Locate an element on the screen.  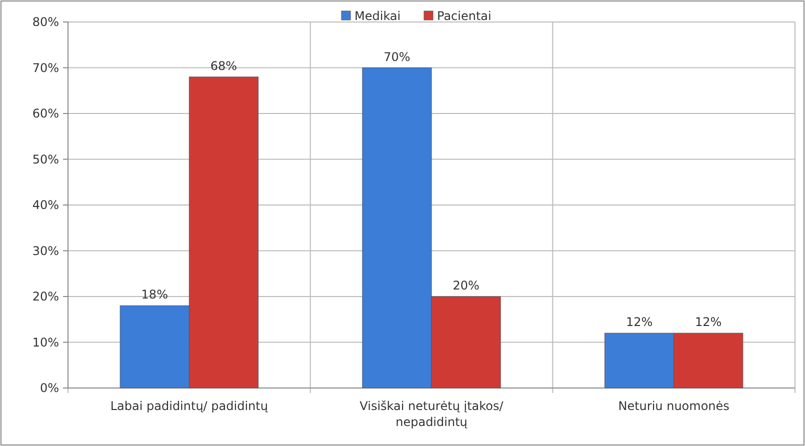
data-label: 70% is located at coordinates (397, 57).